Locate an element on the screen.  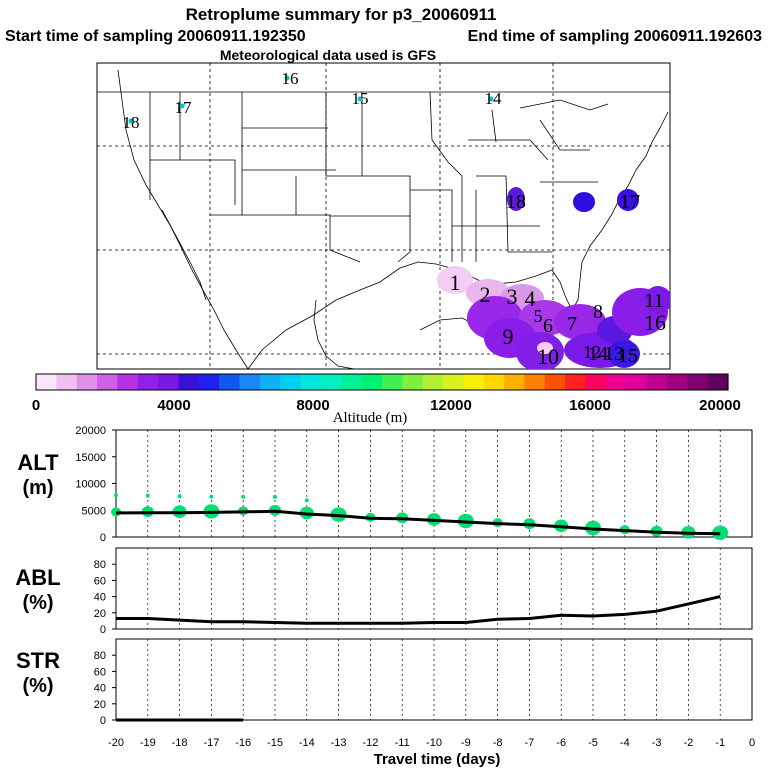
station-label: 17 is located at coordinates (184, 107).